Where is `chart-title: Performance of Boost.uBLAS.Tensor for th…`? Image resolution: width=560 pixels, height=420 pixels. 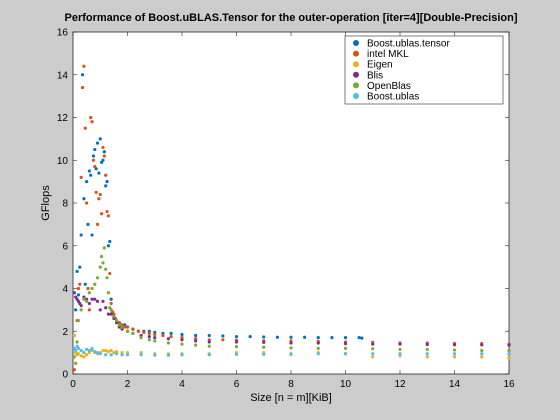
chart-title: Performance of Boost.uBLAS.Tensor for th… is located at coordinates (291, 18).